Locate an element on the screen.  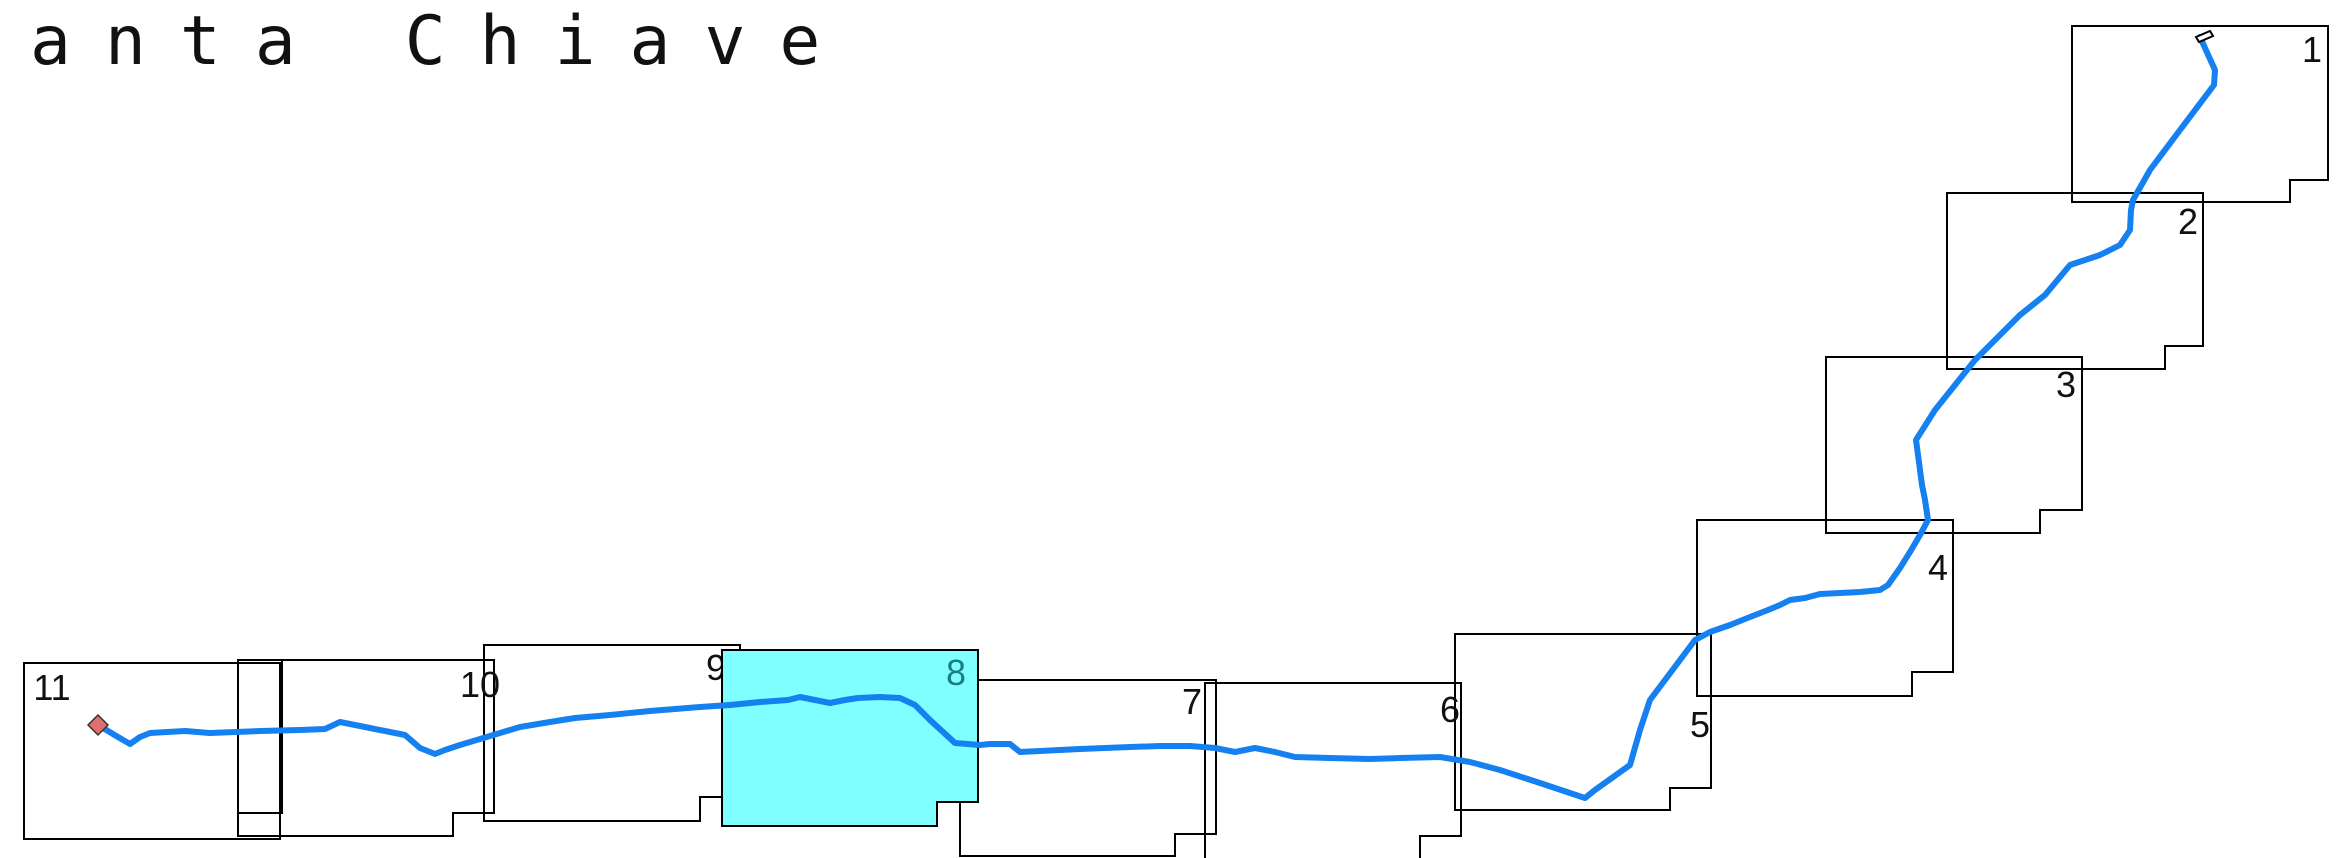
page-frame-8: 8 is located at coordinates (850, 738).